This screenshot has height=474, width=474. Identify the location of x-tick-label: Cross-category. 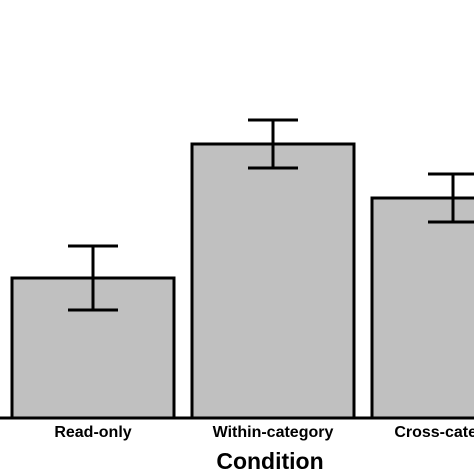
(434, 432).